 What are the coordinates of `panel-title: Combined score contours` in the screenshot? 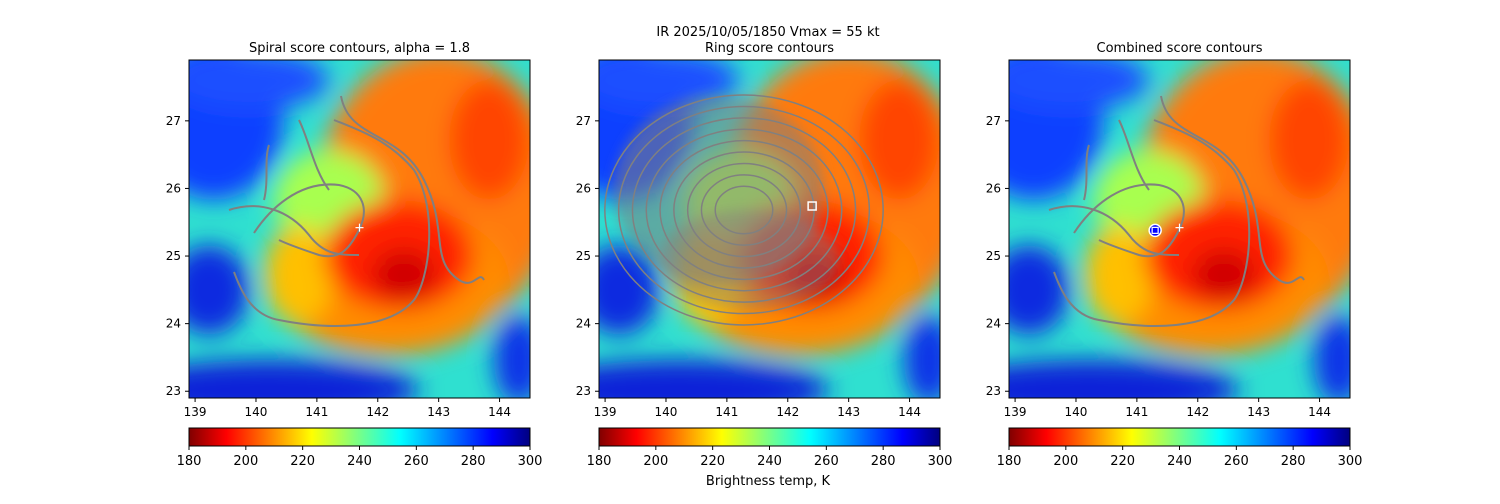 It's located at (1180, 48).